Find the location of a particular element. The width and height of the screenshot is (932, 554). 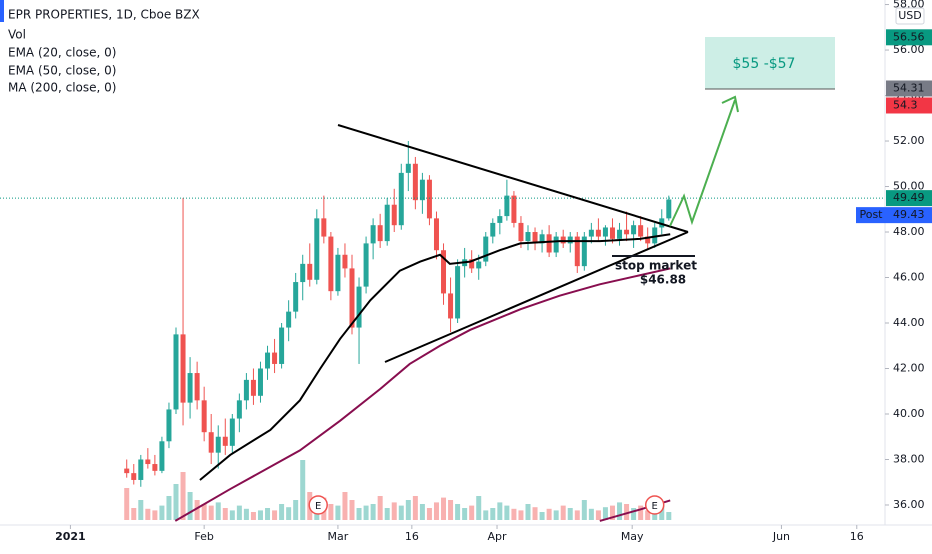

stop-label: stop market is located at coordinates (656, 266).